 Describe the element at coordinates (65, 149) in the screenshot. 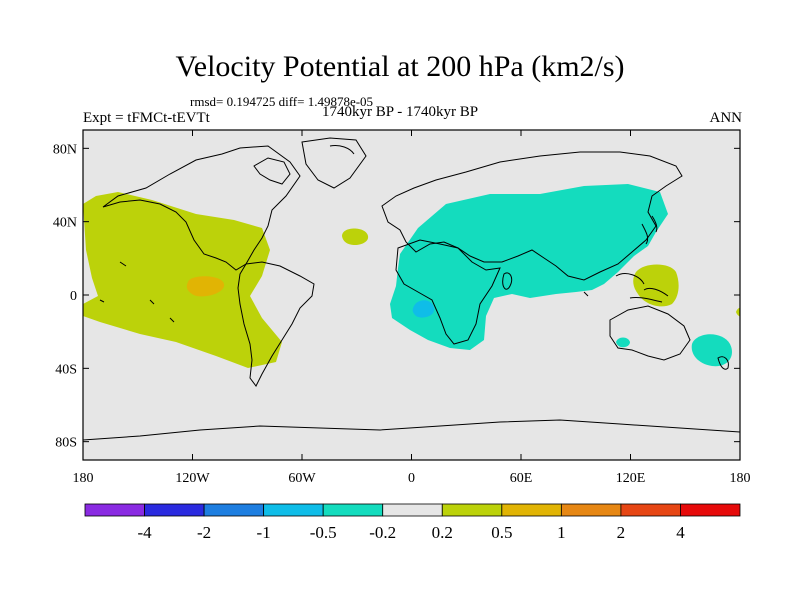

I see `lat-label: 80N` at that location.